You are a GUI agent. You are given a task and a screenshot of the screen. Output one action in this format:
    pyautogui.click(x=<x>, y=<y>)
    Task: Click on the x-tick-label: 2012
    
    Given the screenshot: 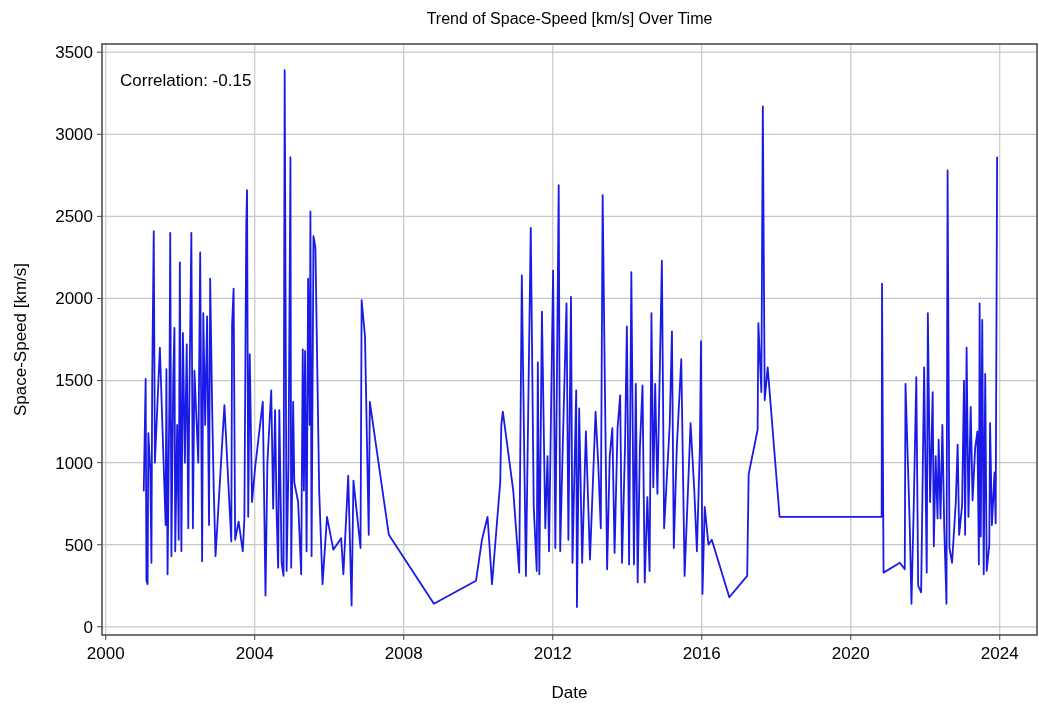 What is the action you would take?
    pyautogui.click(x=552, y=653)
    